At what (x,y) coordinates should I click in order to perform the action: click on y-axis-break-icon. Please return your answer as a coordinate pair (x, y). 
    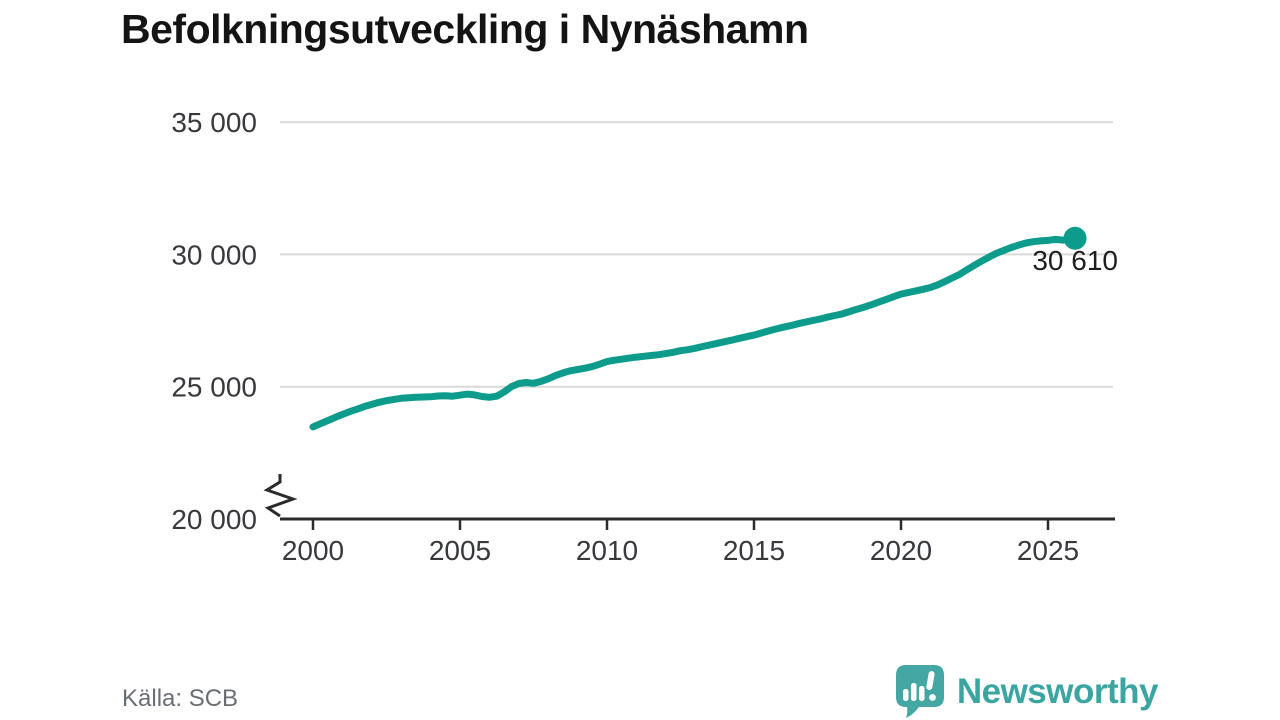
    Looking at the image, I should click on (280, 496).